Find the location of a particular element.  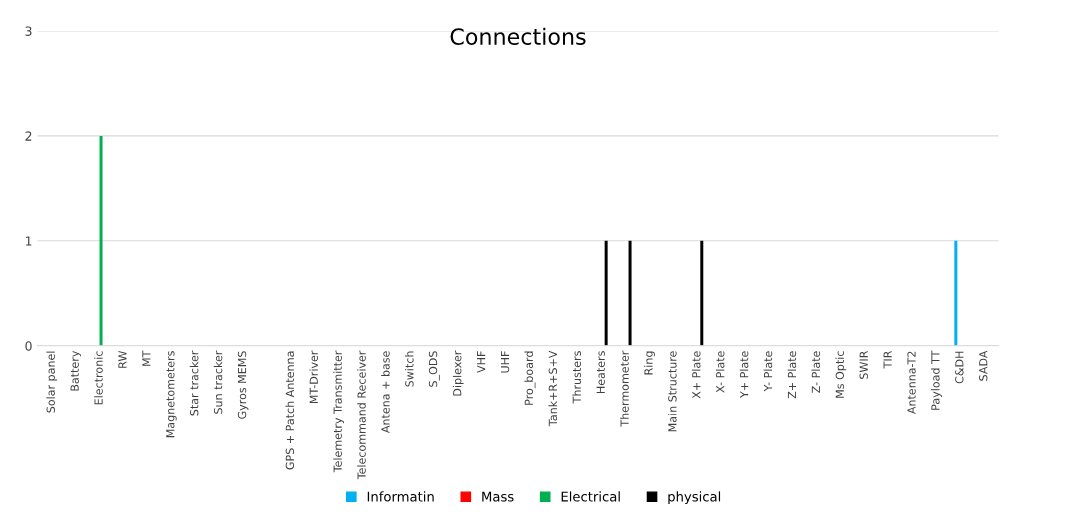

y-tick-label: 0 is located at coordinates (28, 346).